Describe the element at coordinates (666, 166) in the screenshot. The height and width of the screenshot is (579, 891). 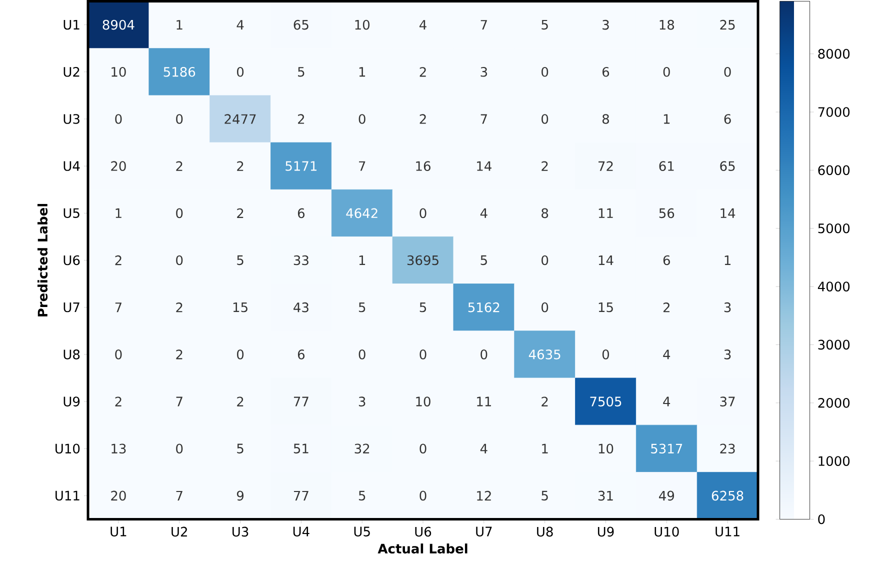
I see `data-label: 61` at that location.